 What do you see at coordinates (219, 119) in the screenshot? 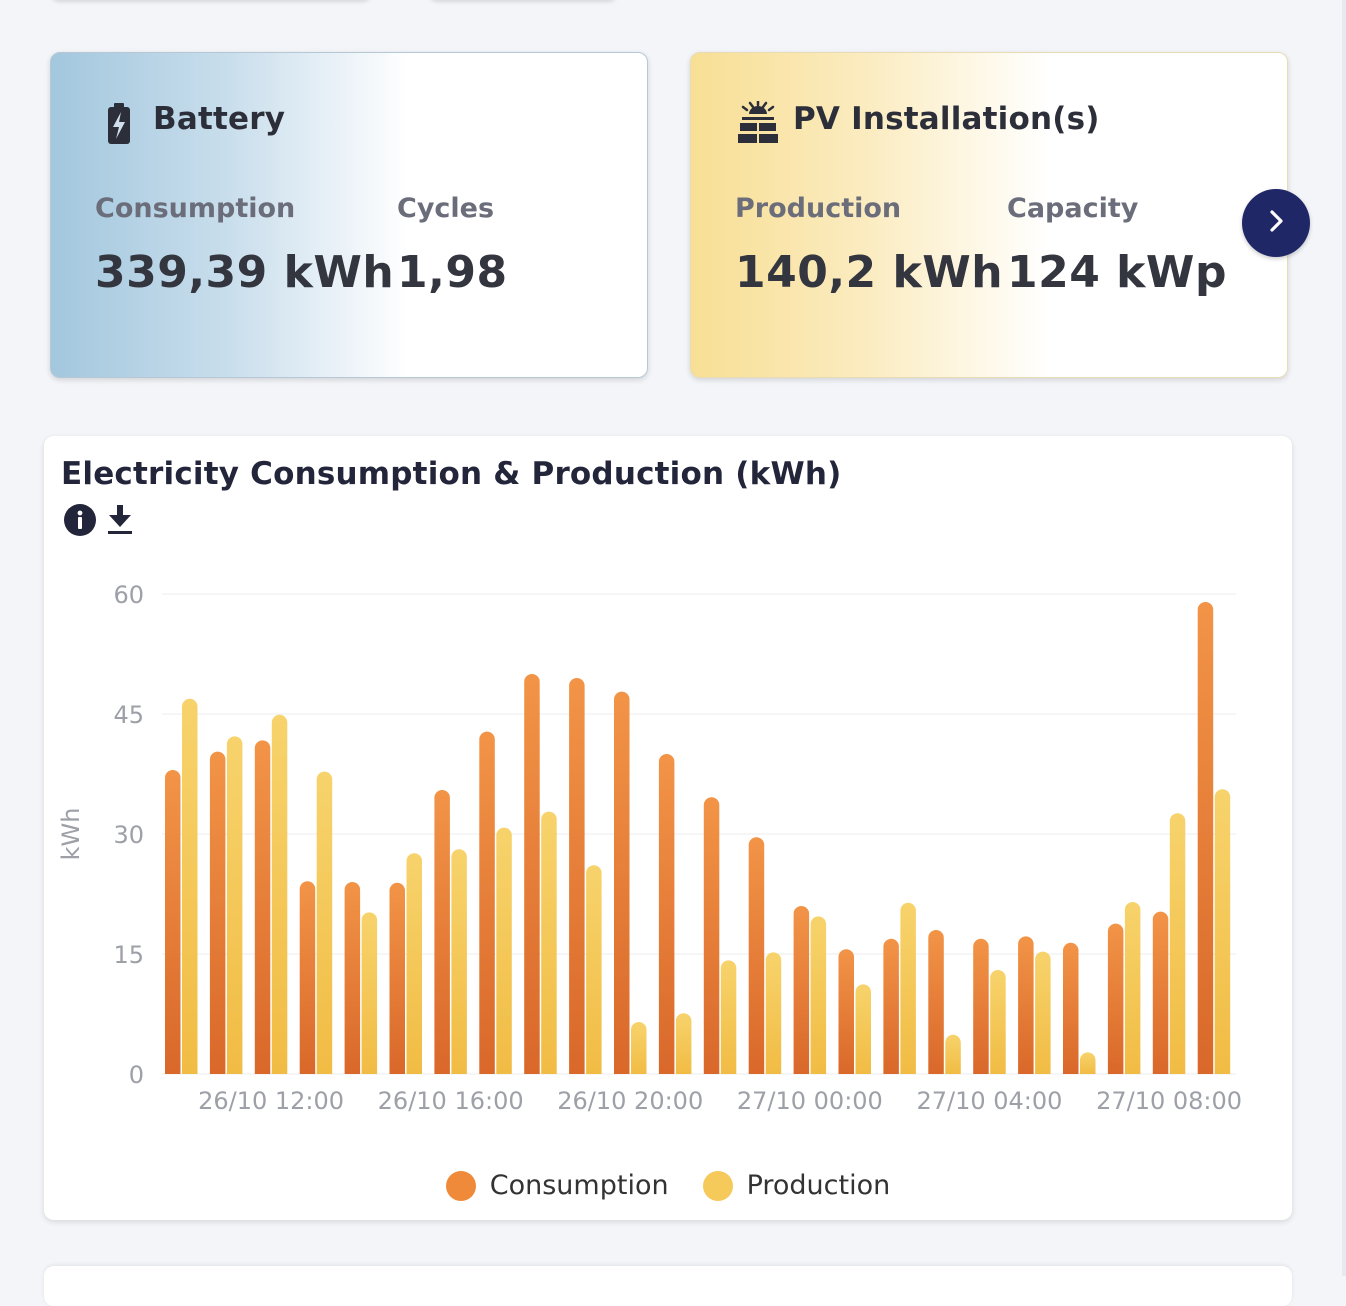
I see `battery-title: Battery` at bounding box center [219, 119].